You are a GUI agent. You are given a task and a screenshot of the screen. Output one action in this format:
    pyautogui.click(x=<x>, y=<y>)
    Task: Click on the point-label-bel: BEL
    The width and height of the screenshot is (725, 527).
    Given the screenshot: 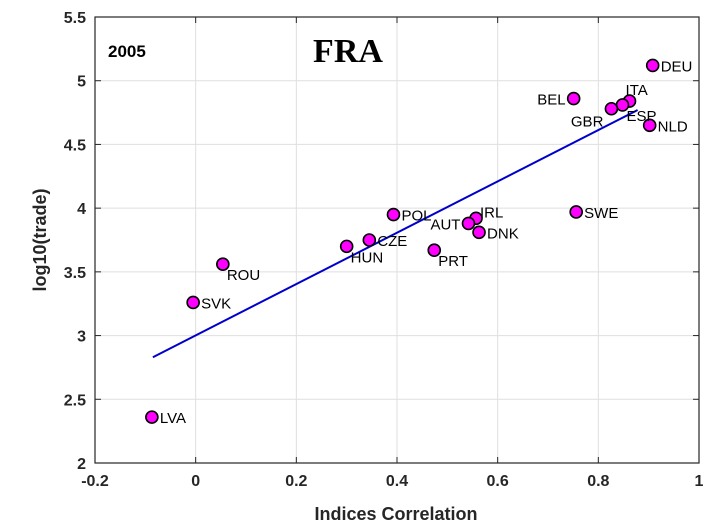 What is the action you would take?
    pyautogui.click(x=551, y=100)
    